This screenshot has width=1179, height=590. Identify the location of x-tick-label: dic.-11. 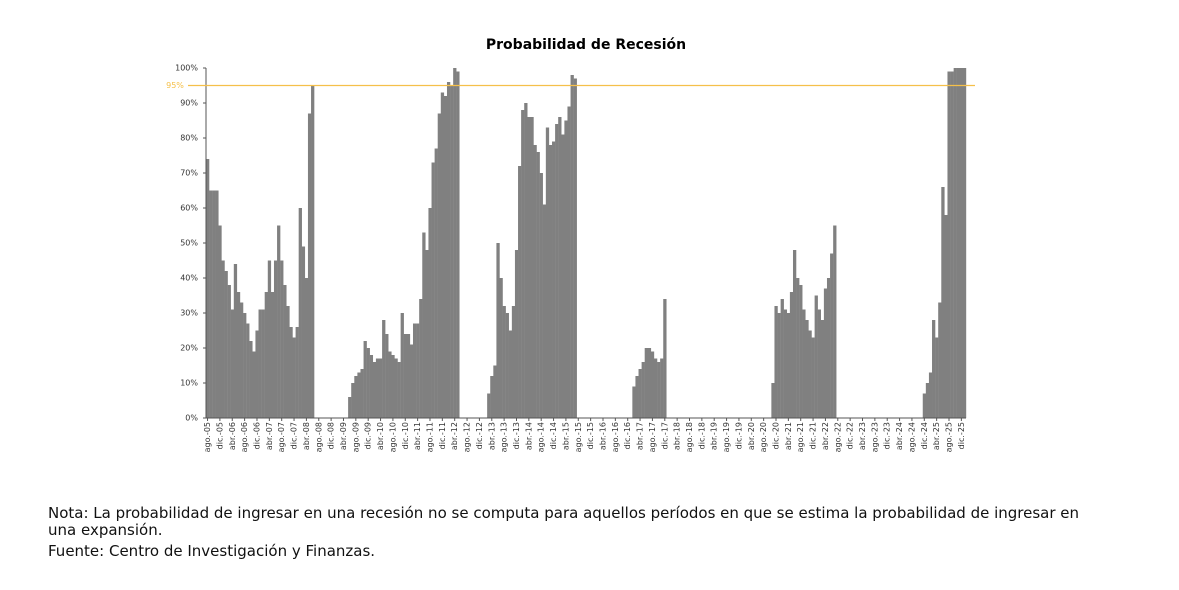
(442, 435).